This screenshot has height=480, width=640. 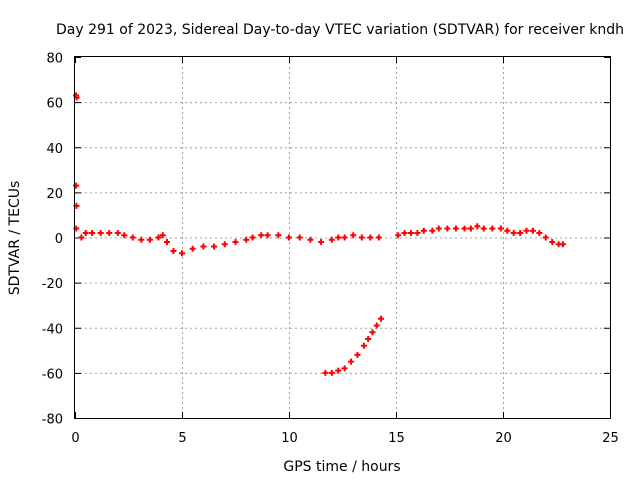 I want to click on y-tick-label: -40, so click(x=52, y=329).